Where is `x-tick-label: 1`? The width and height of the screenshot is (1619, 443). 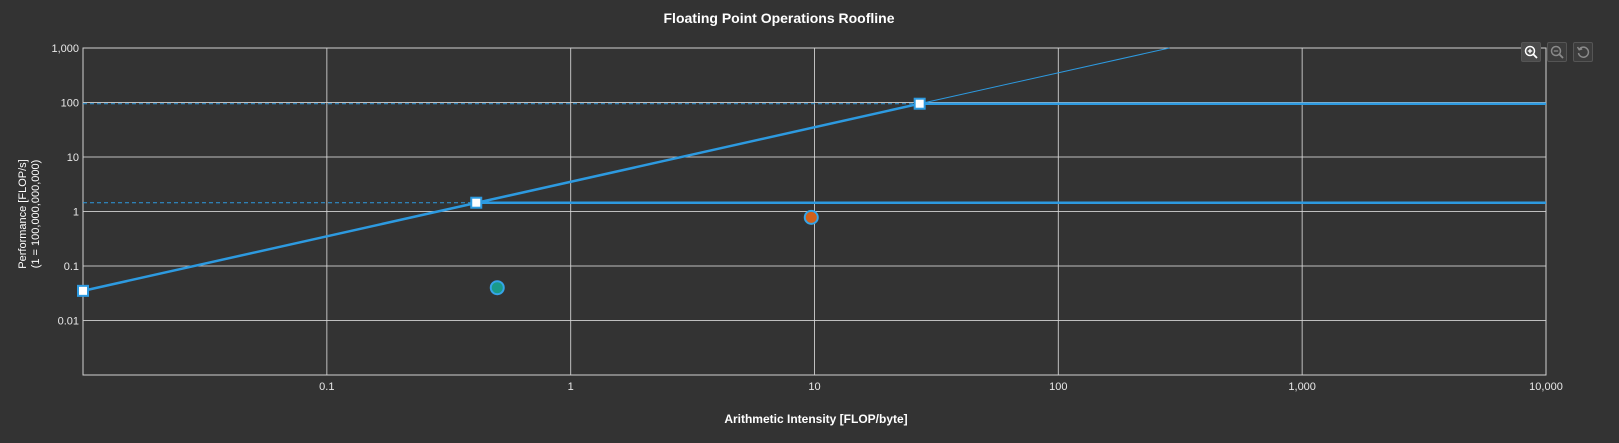 x-tick-label: 1 is located at coordinates (571, 387).